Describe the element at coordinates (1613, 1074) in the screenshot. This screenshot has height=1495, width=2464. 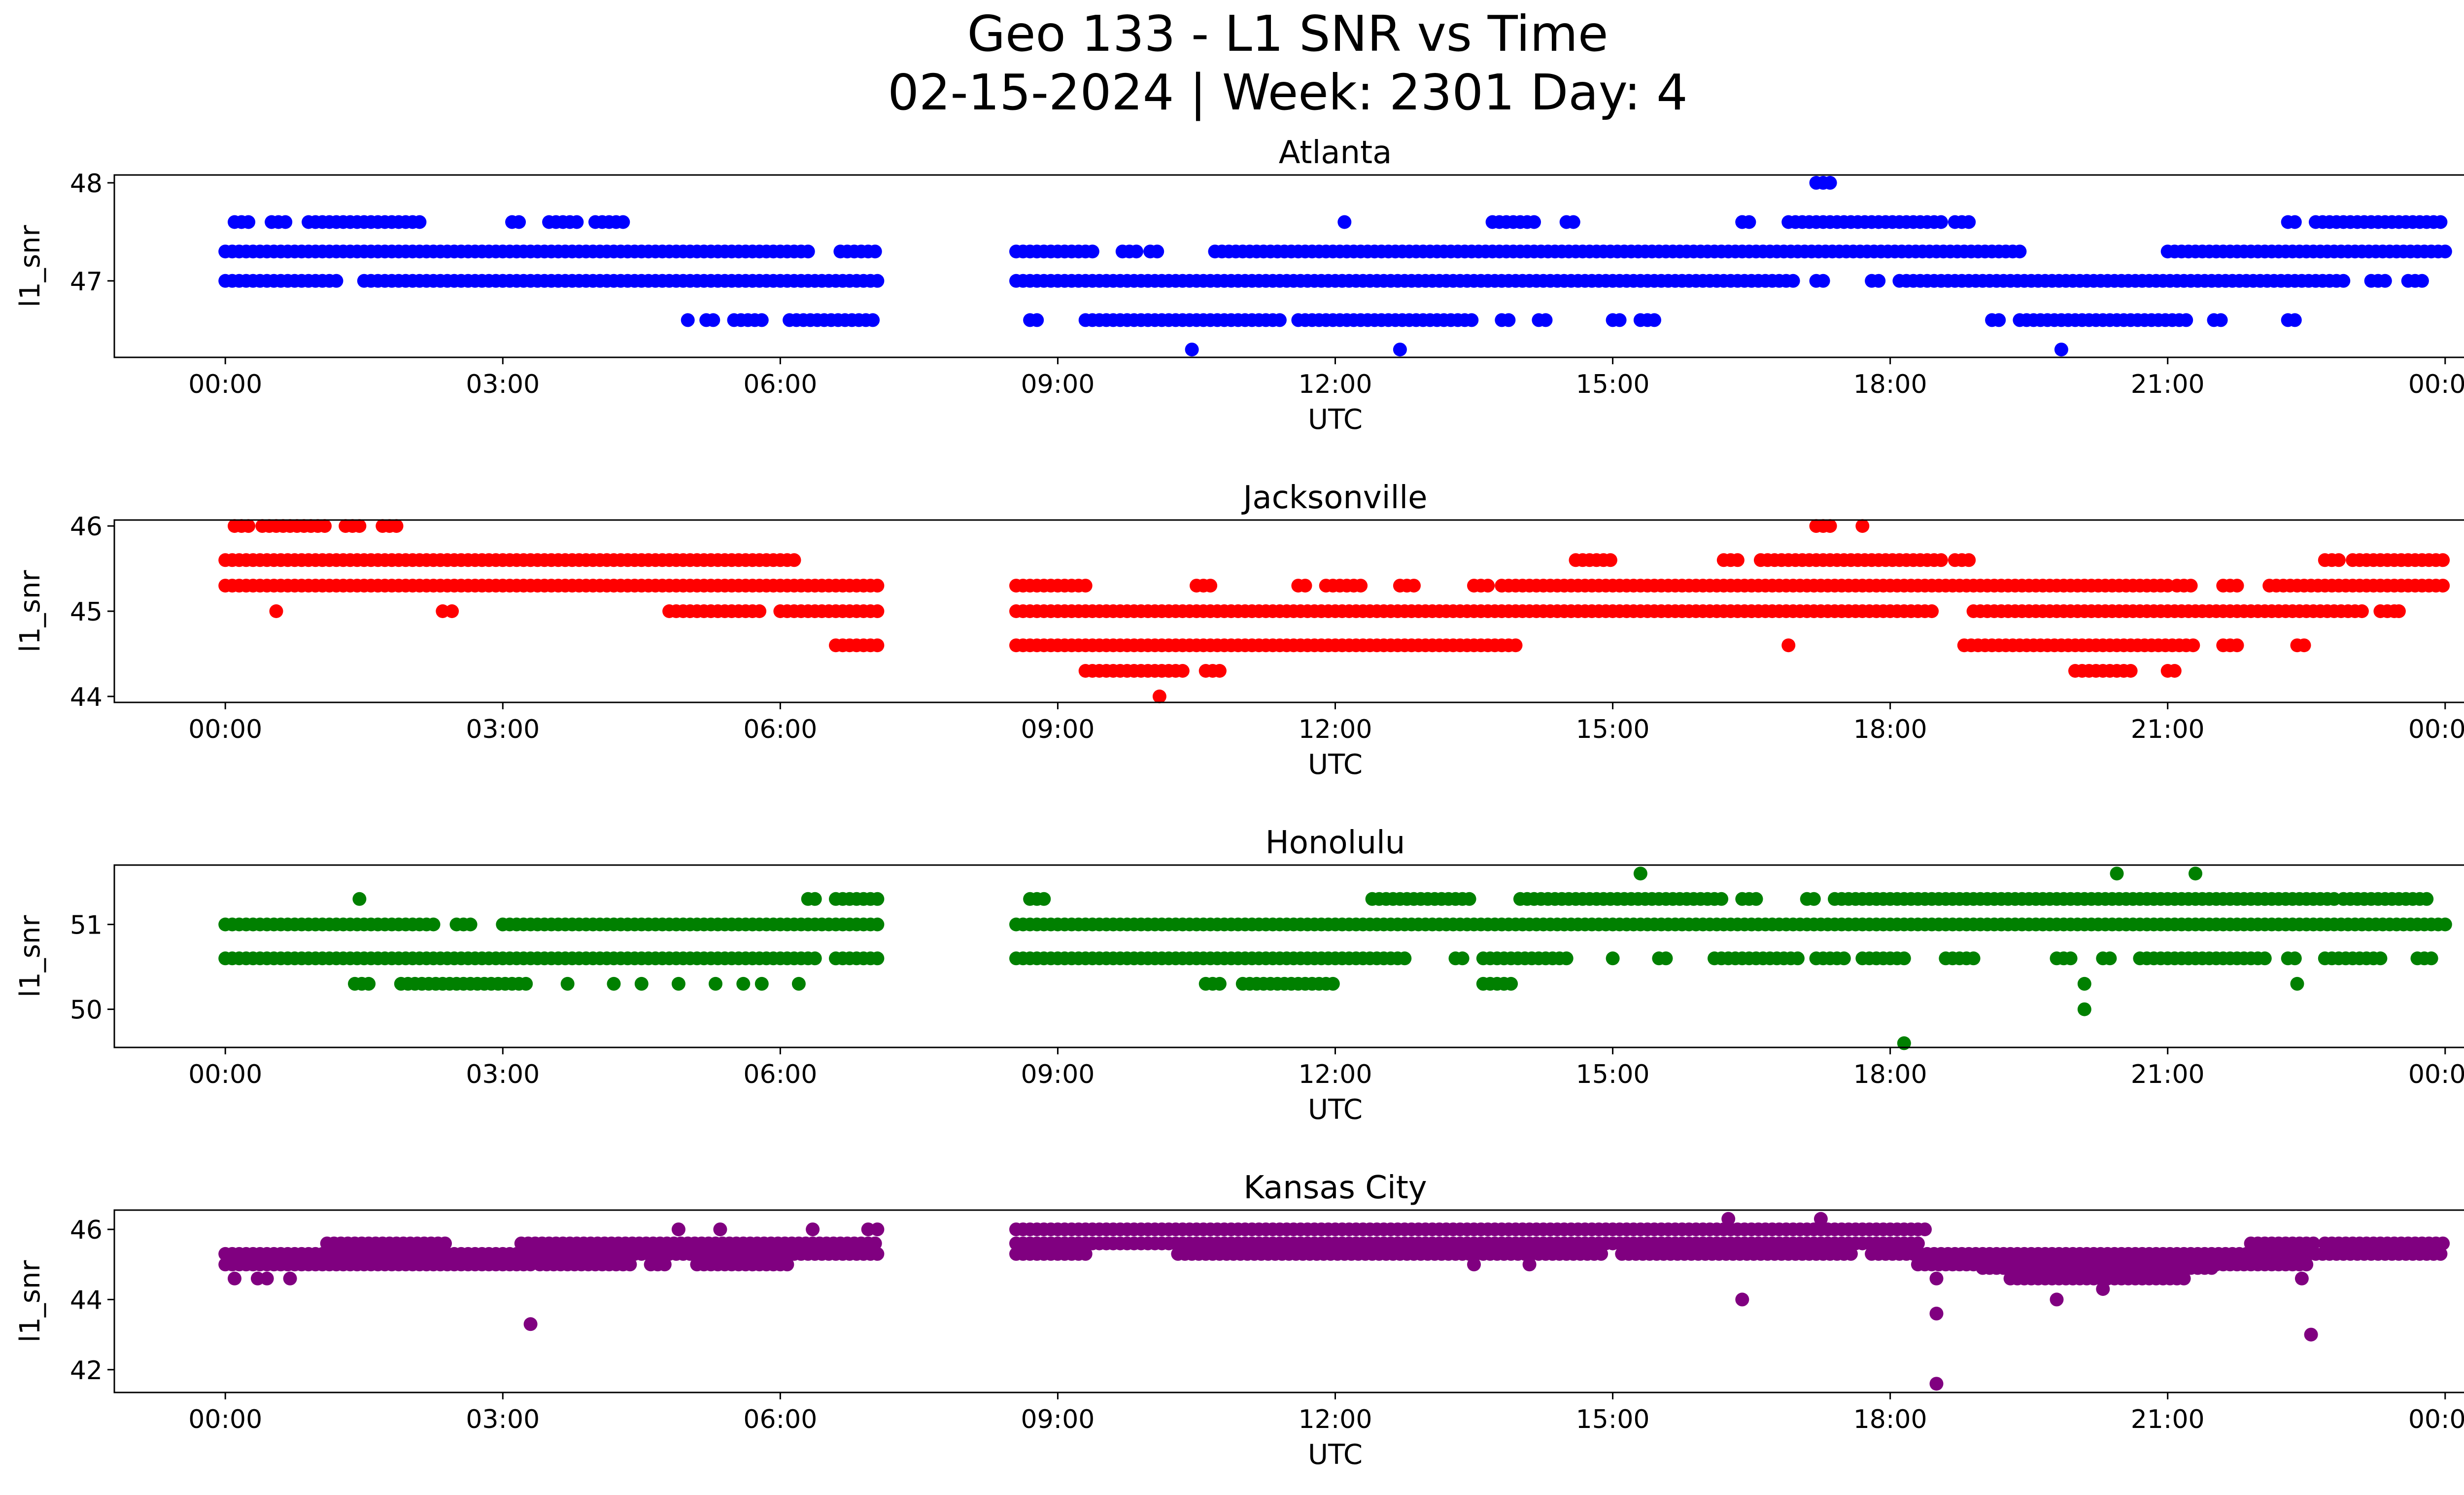
I see `x-tick-label: 15:00` at that location.